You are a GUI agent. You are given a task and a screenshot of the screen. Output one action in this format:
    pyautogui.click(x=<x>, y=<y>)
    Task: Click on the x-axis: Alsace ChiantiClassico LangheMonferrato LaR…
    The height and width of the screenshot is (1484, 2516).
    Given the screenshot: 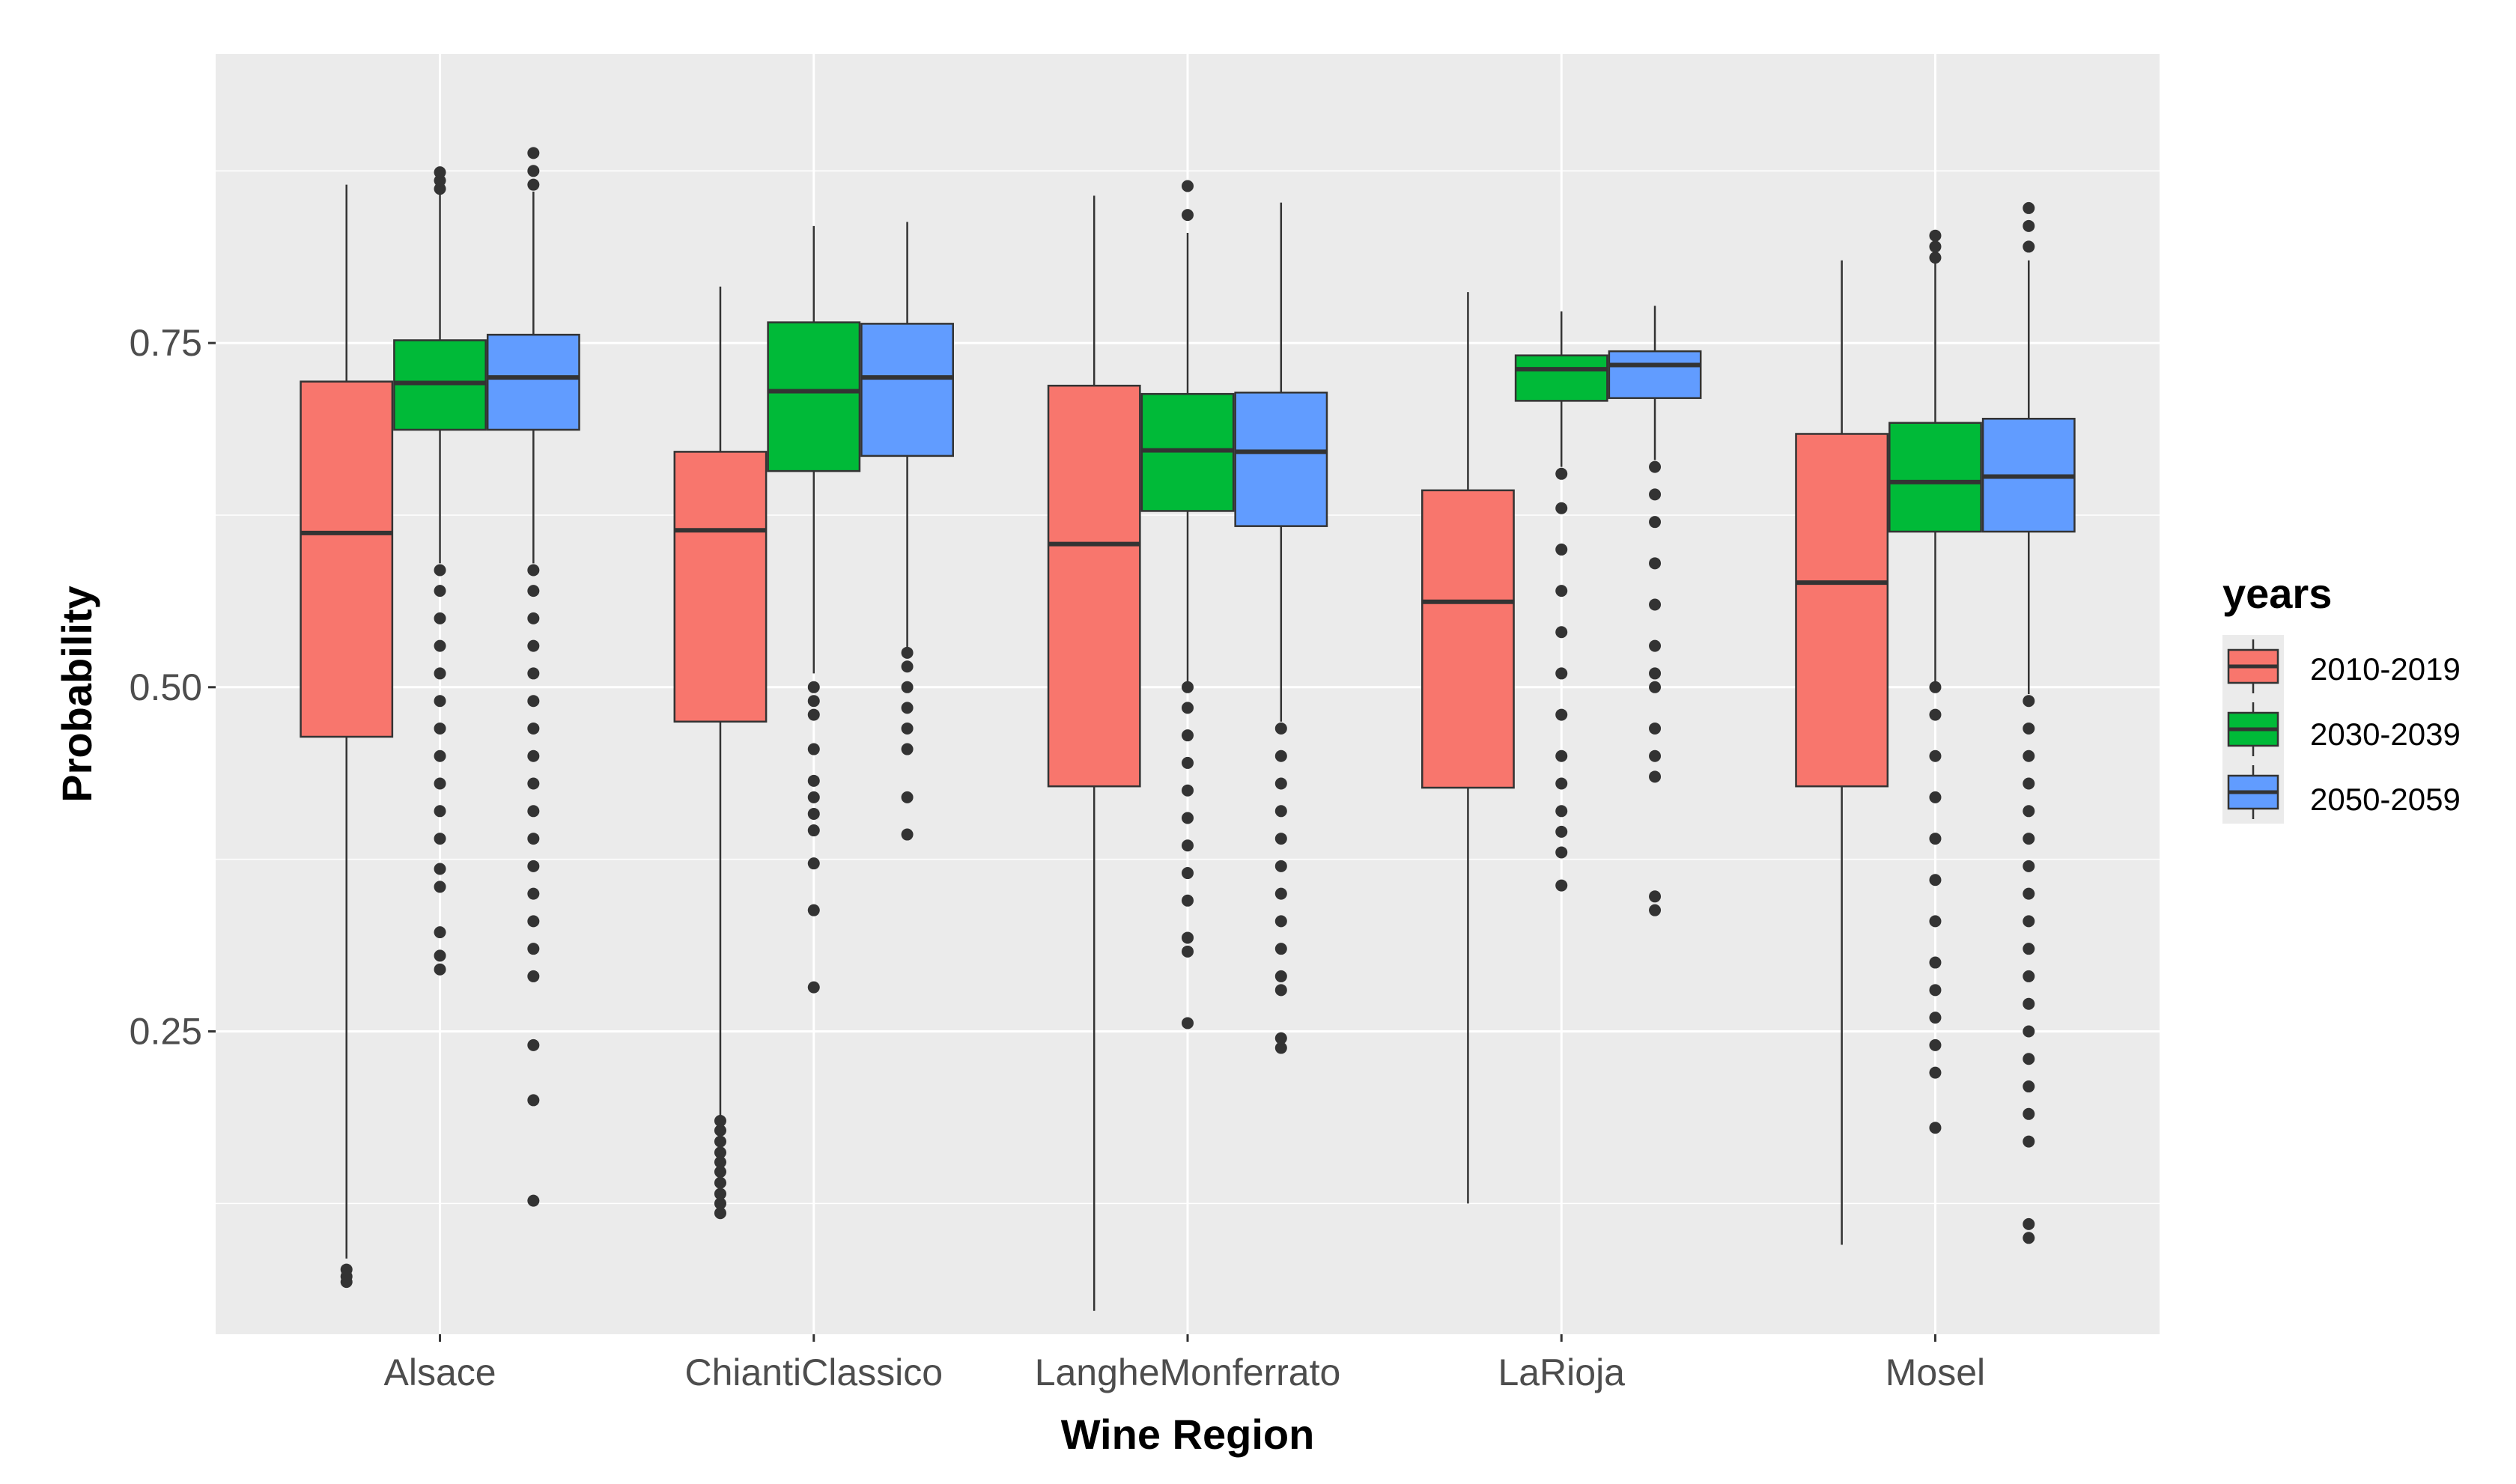 What is the action you would take?
    pyautogui.click(x=1184, y=1363)
    